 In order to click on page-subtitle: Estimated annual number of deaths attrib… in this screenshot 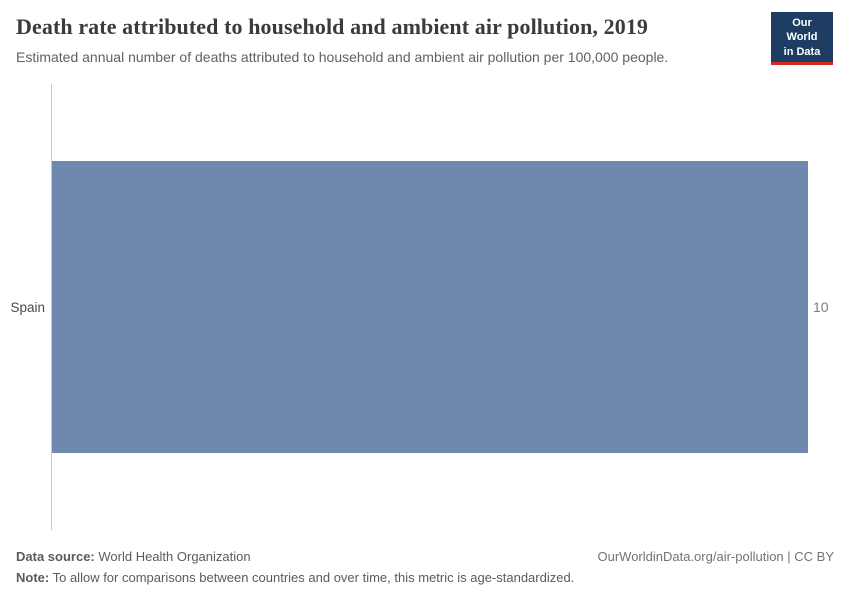, I will do `click(342, 57)`.